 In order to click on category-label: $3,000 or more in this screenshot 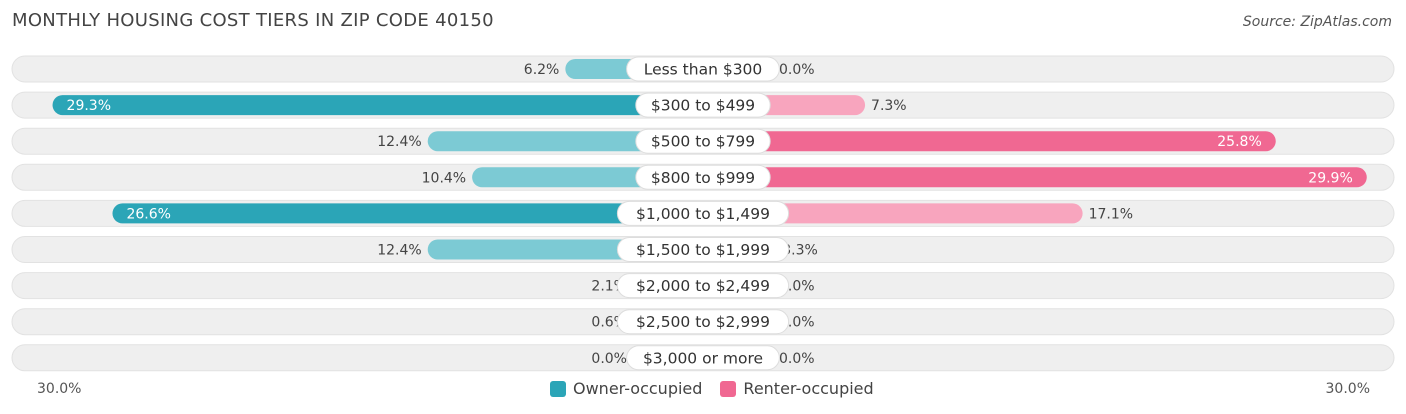, I will do `click(703, 358)`.